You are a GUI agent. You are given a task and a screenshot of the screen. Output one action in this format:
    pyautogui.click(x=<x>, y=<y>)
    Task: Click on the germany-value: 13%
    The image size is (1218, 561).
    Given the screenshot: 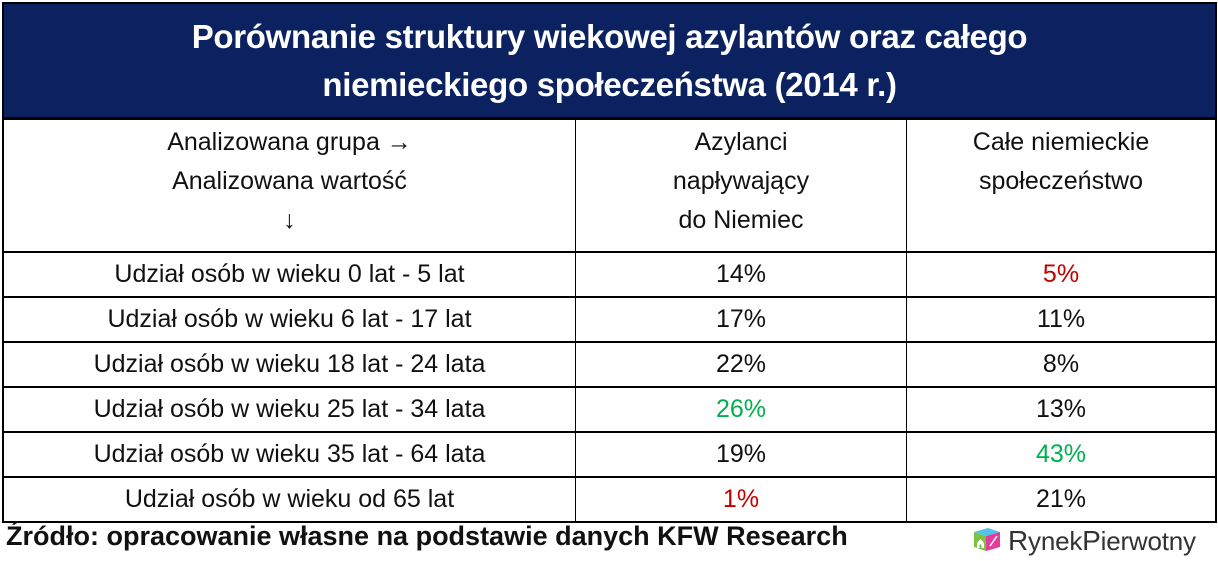 What is the action you would take?
    pyautogui.click(x=1060, y=409)
    